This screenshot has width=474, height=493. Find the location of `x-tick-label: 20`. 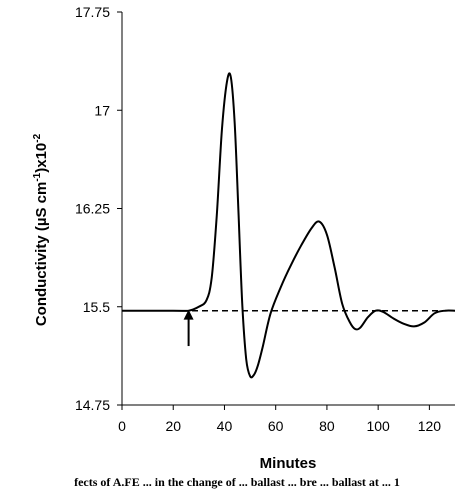

x-tick-label: 20 is located at coordinates (173, 426).